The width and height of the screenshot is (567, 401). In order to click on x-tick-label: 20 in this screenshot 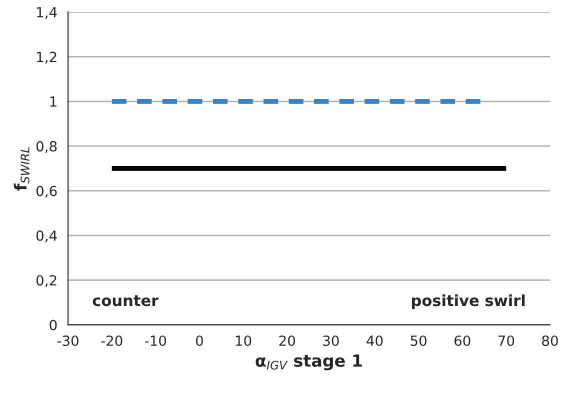, I will do `click(287, 340)`.